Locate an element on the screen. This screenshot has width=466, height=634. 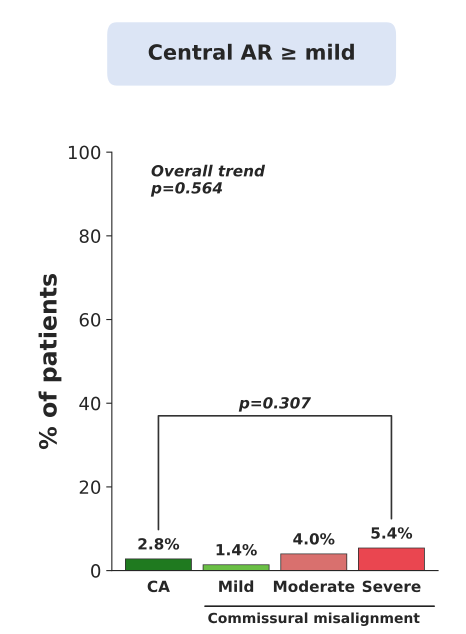
annotation: p=0.307 is located at coordinates (274, 404).